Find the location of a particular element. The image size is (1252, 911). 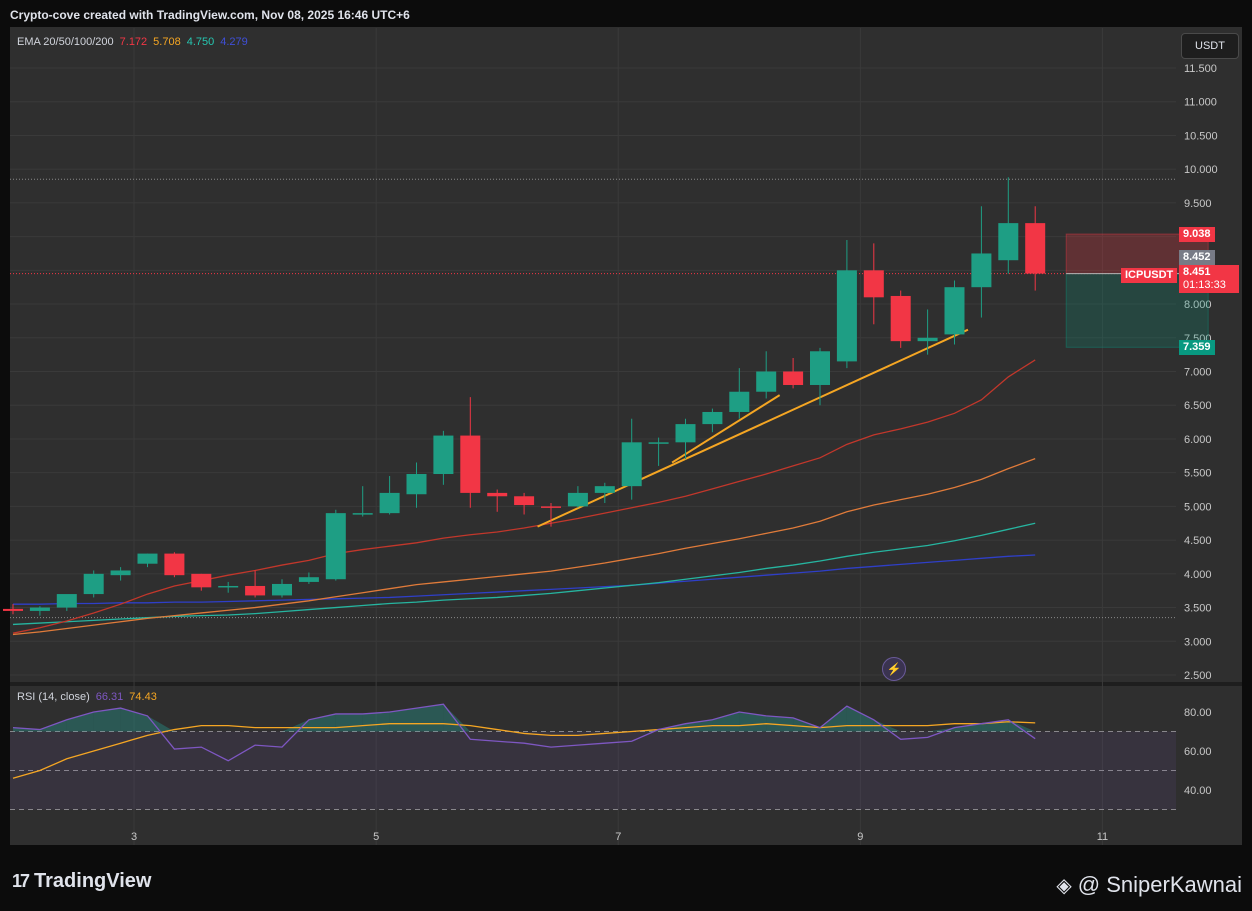

time-tick-label: 9 is located at coordinates (860, 837).